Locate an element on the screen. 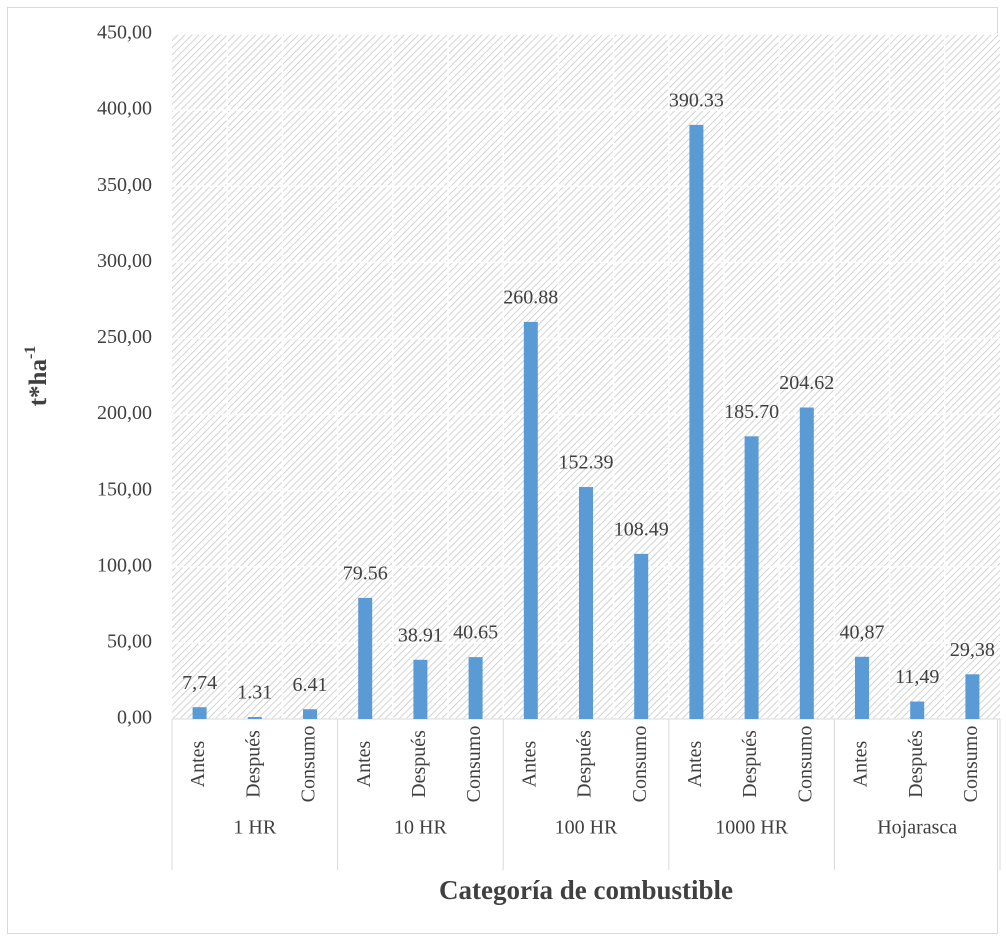 Image resolution: width=1006 pixels, height=942 pixels. data-label: 1.31 is located at coordinates (254, 693).